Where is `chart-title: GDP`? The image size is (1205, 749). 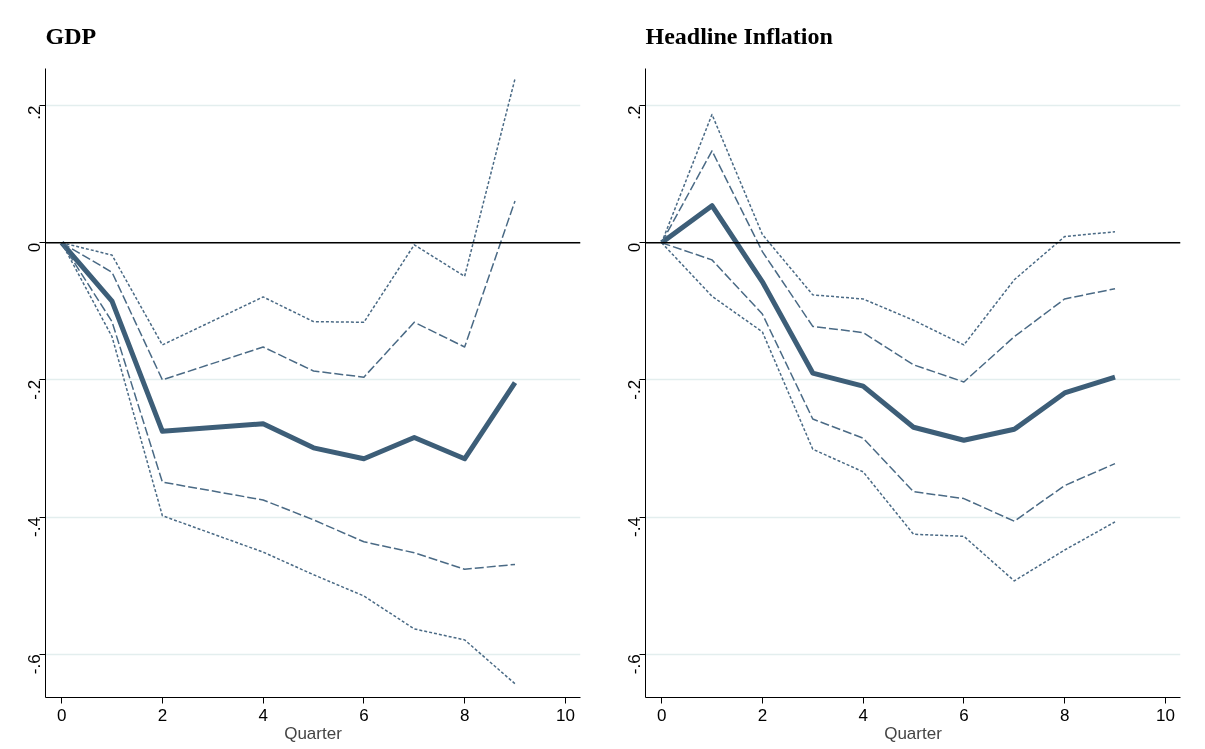 chart-title: GDP is located at coordinates (71, 35).